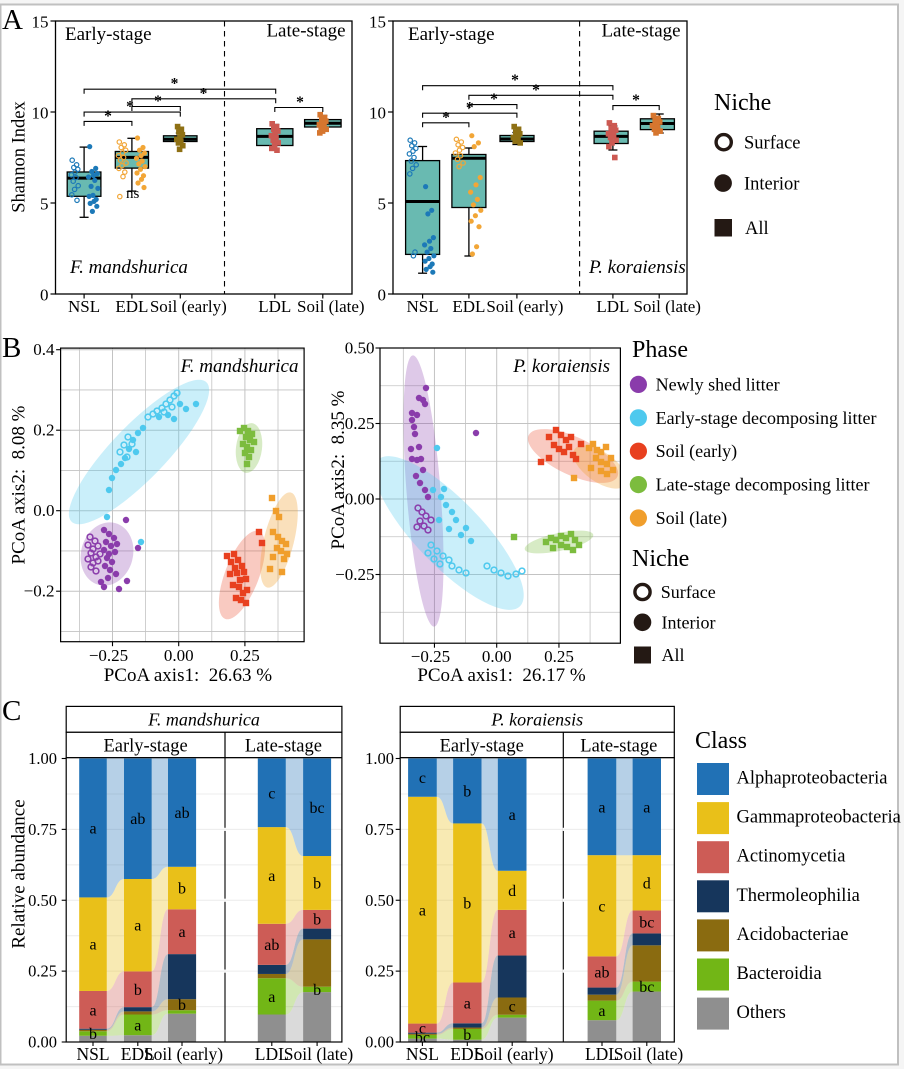 The width and height of the screenshot is (904, 1069). Describe the element at coordinates (793, 935) in the screenshot. I see `svg-text: Acidobacteriae` at that location.